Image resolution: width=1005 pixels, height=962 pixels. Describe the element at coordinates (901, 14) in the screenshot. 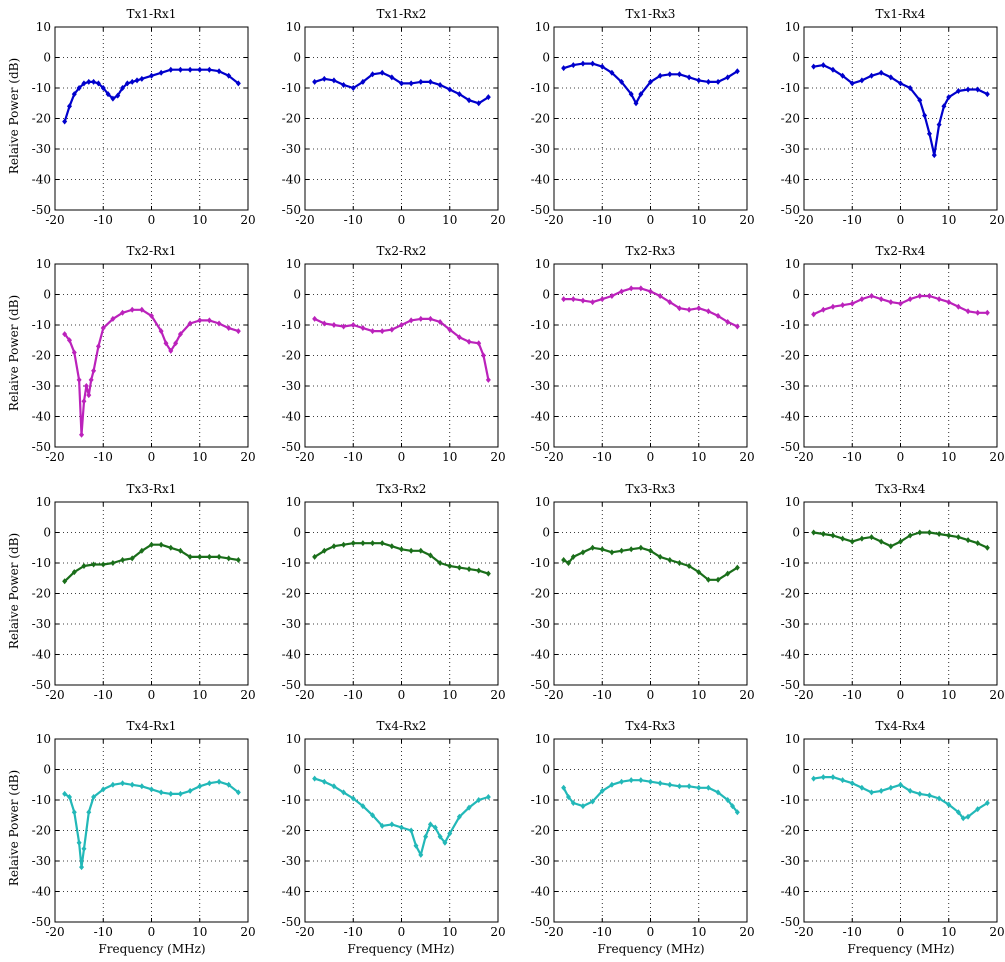

I see `subplot-title: Tx1-Rx4` at that location.